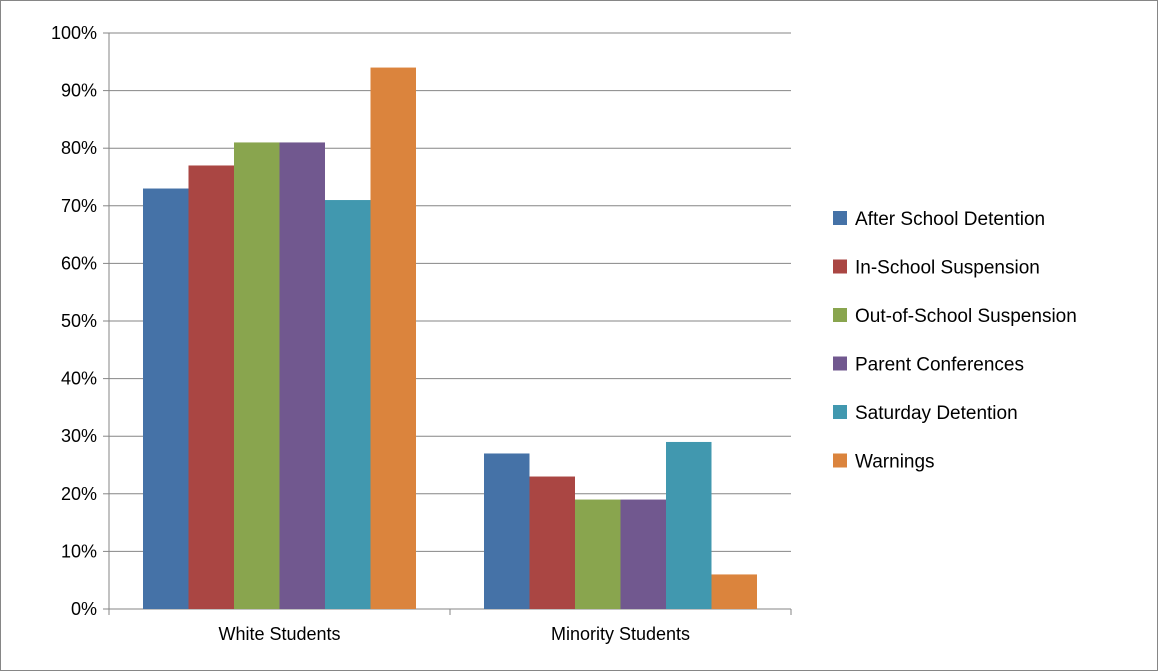 This screenshot has width=1158, height=672. I want to click on legend-label: Out-of-School Suspension, so click(966, 316).